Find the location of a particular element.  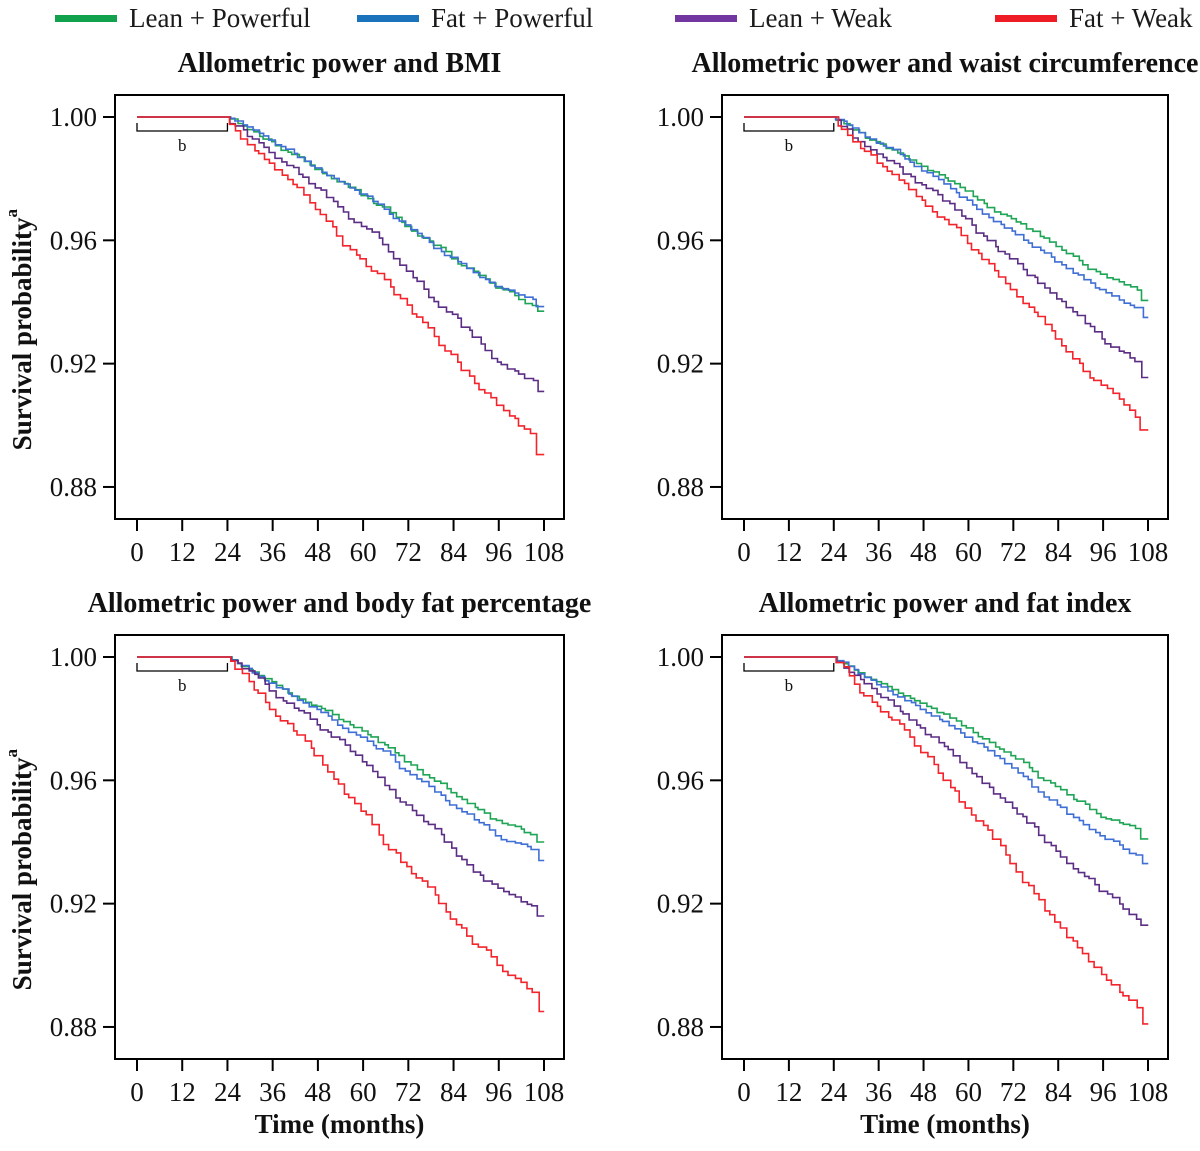

panel-title-allometric-power-and-body-fat-percentage: Allometric power and body fat percentage is located at coordinates (340, 603).